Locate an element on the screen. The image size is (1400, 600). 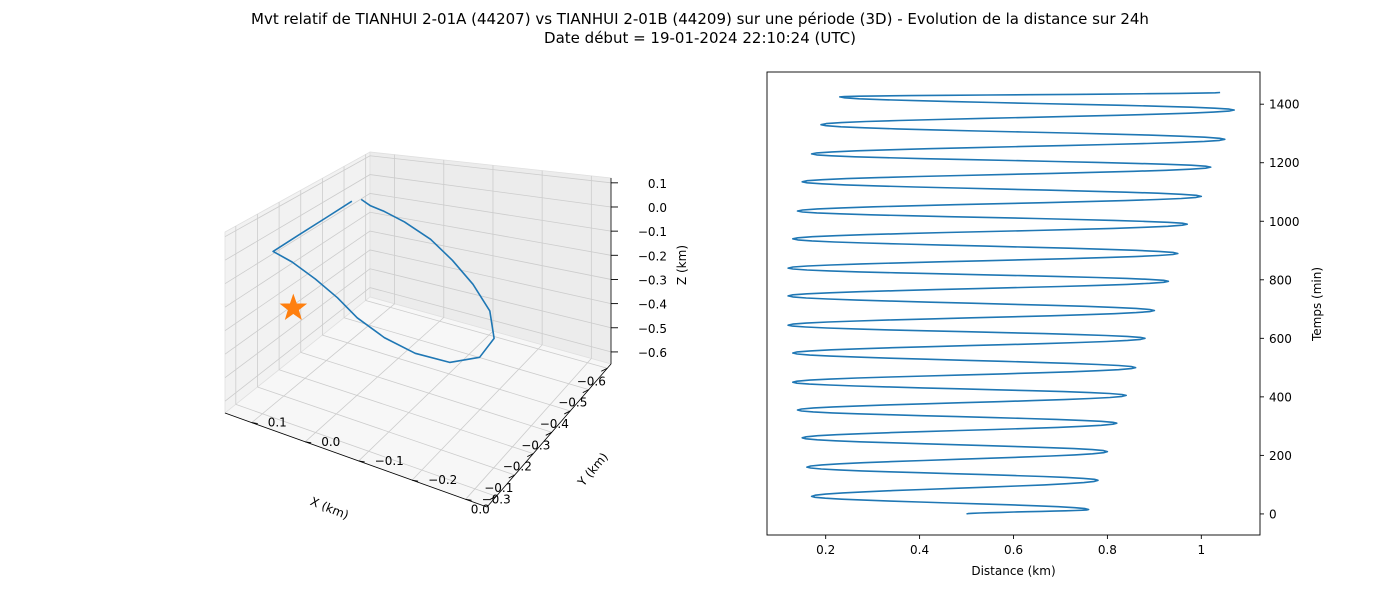
y-tick-label: 1000 is located at coordinates (1284, 222).